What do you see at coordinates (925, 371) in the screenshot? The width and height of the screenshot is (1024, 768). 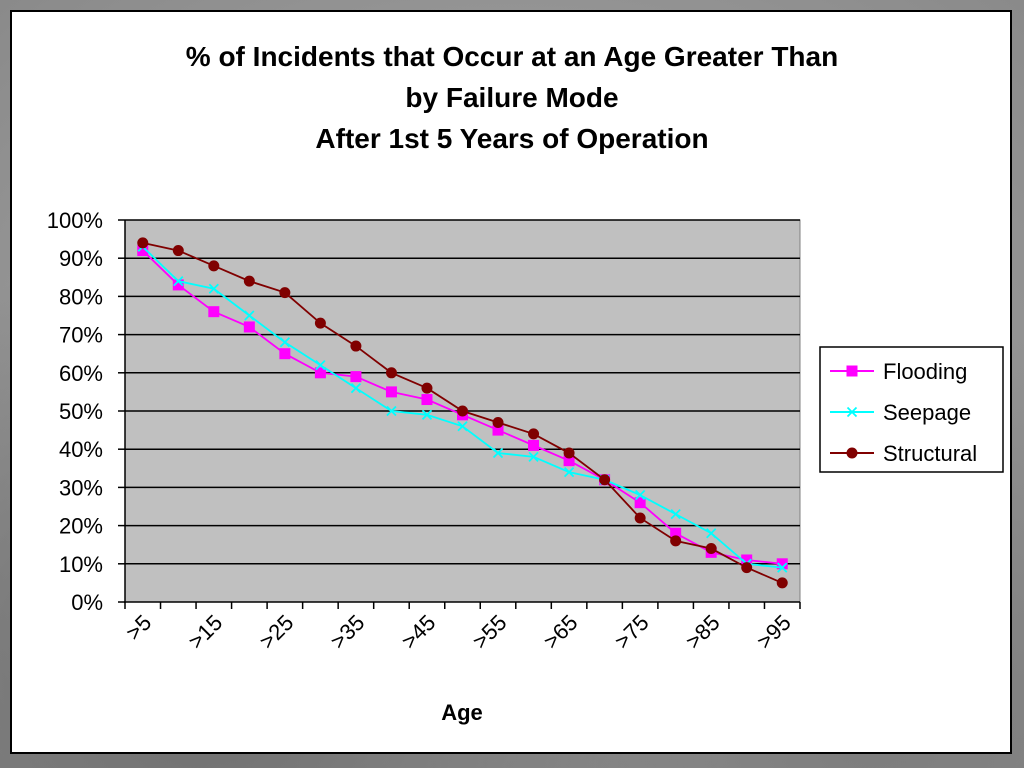 I see `legend-flooding-label: Flooding` at bounding box center [925, 371].